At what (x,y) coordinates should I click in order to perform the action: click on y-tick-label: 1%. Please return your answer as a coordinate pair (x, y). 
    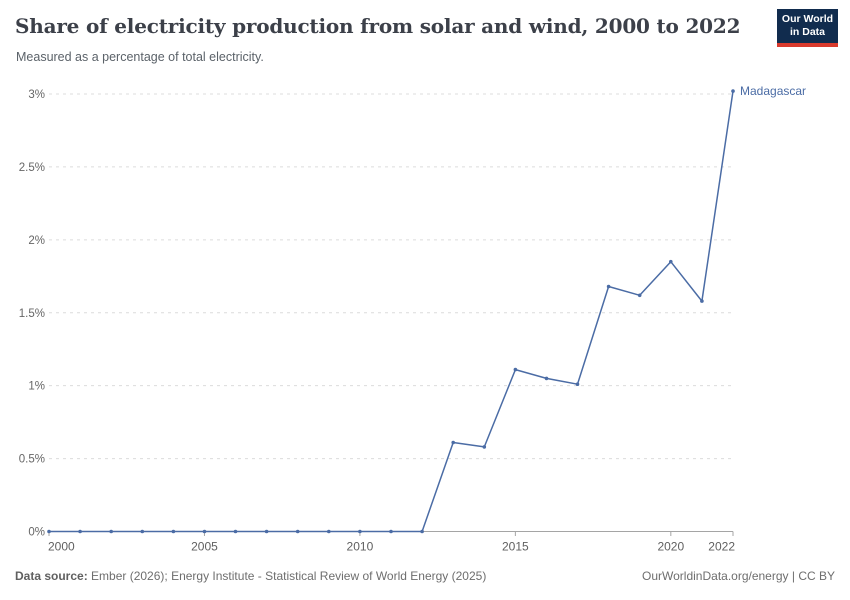
    Looking at the image, I should click on (36, 387).